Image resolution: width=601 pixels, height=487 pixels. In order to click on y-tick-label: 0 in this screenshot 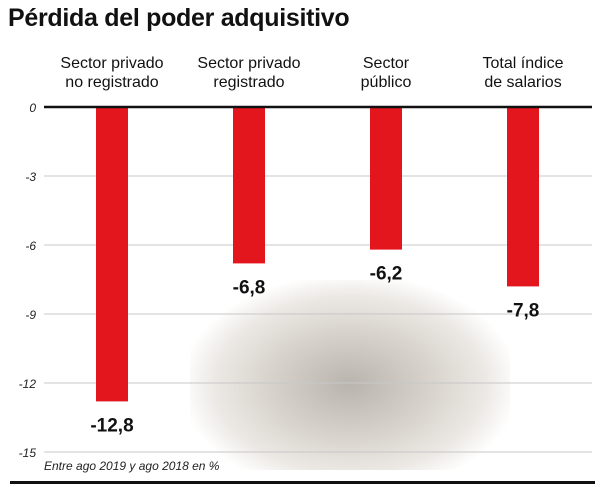, I will do `click(32, 108)`.